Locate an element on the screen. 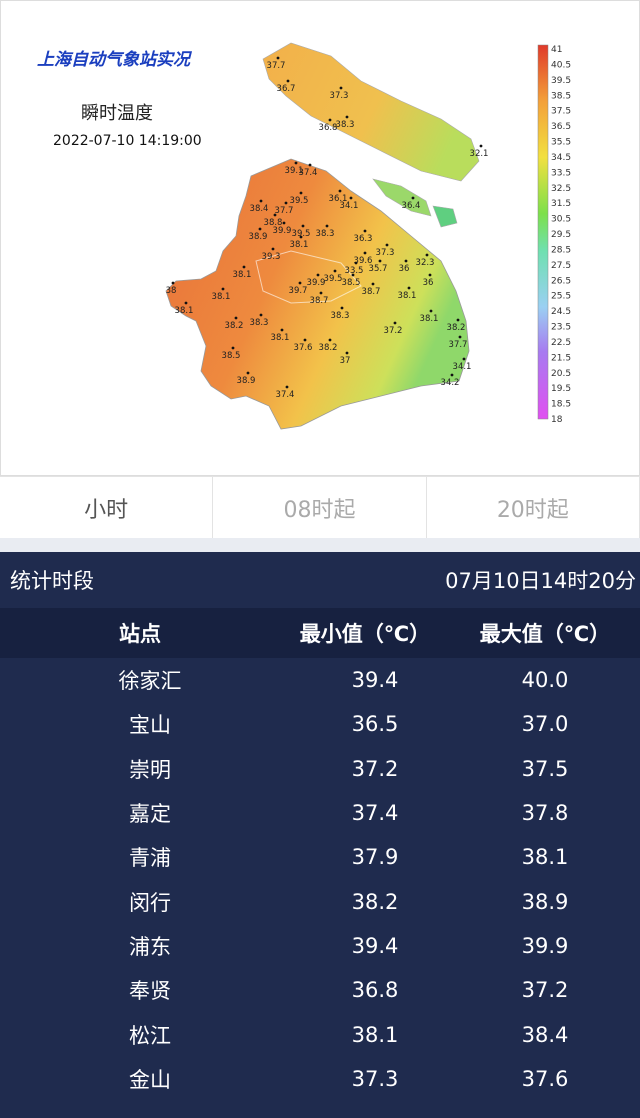 This screenshot has width=640, height=1118. table-row: 闵行 38.2 38.9 is located at coordinates (320, 901).